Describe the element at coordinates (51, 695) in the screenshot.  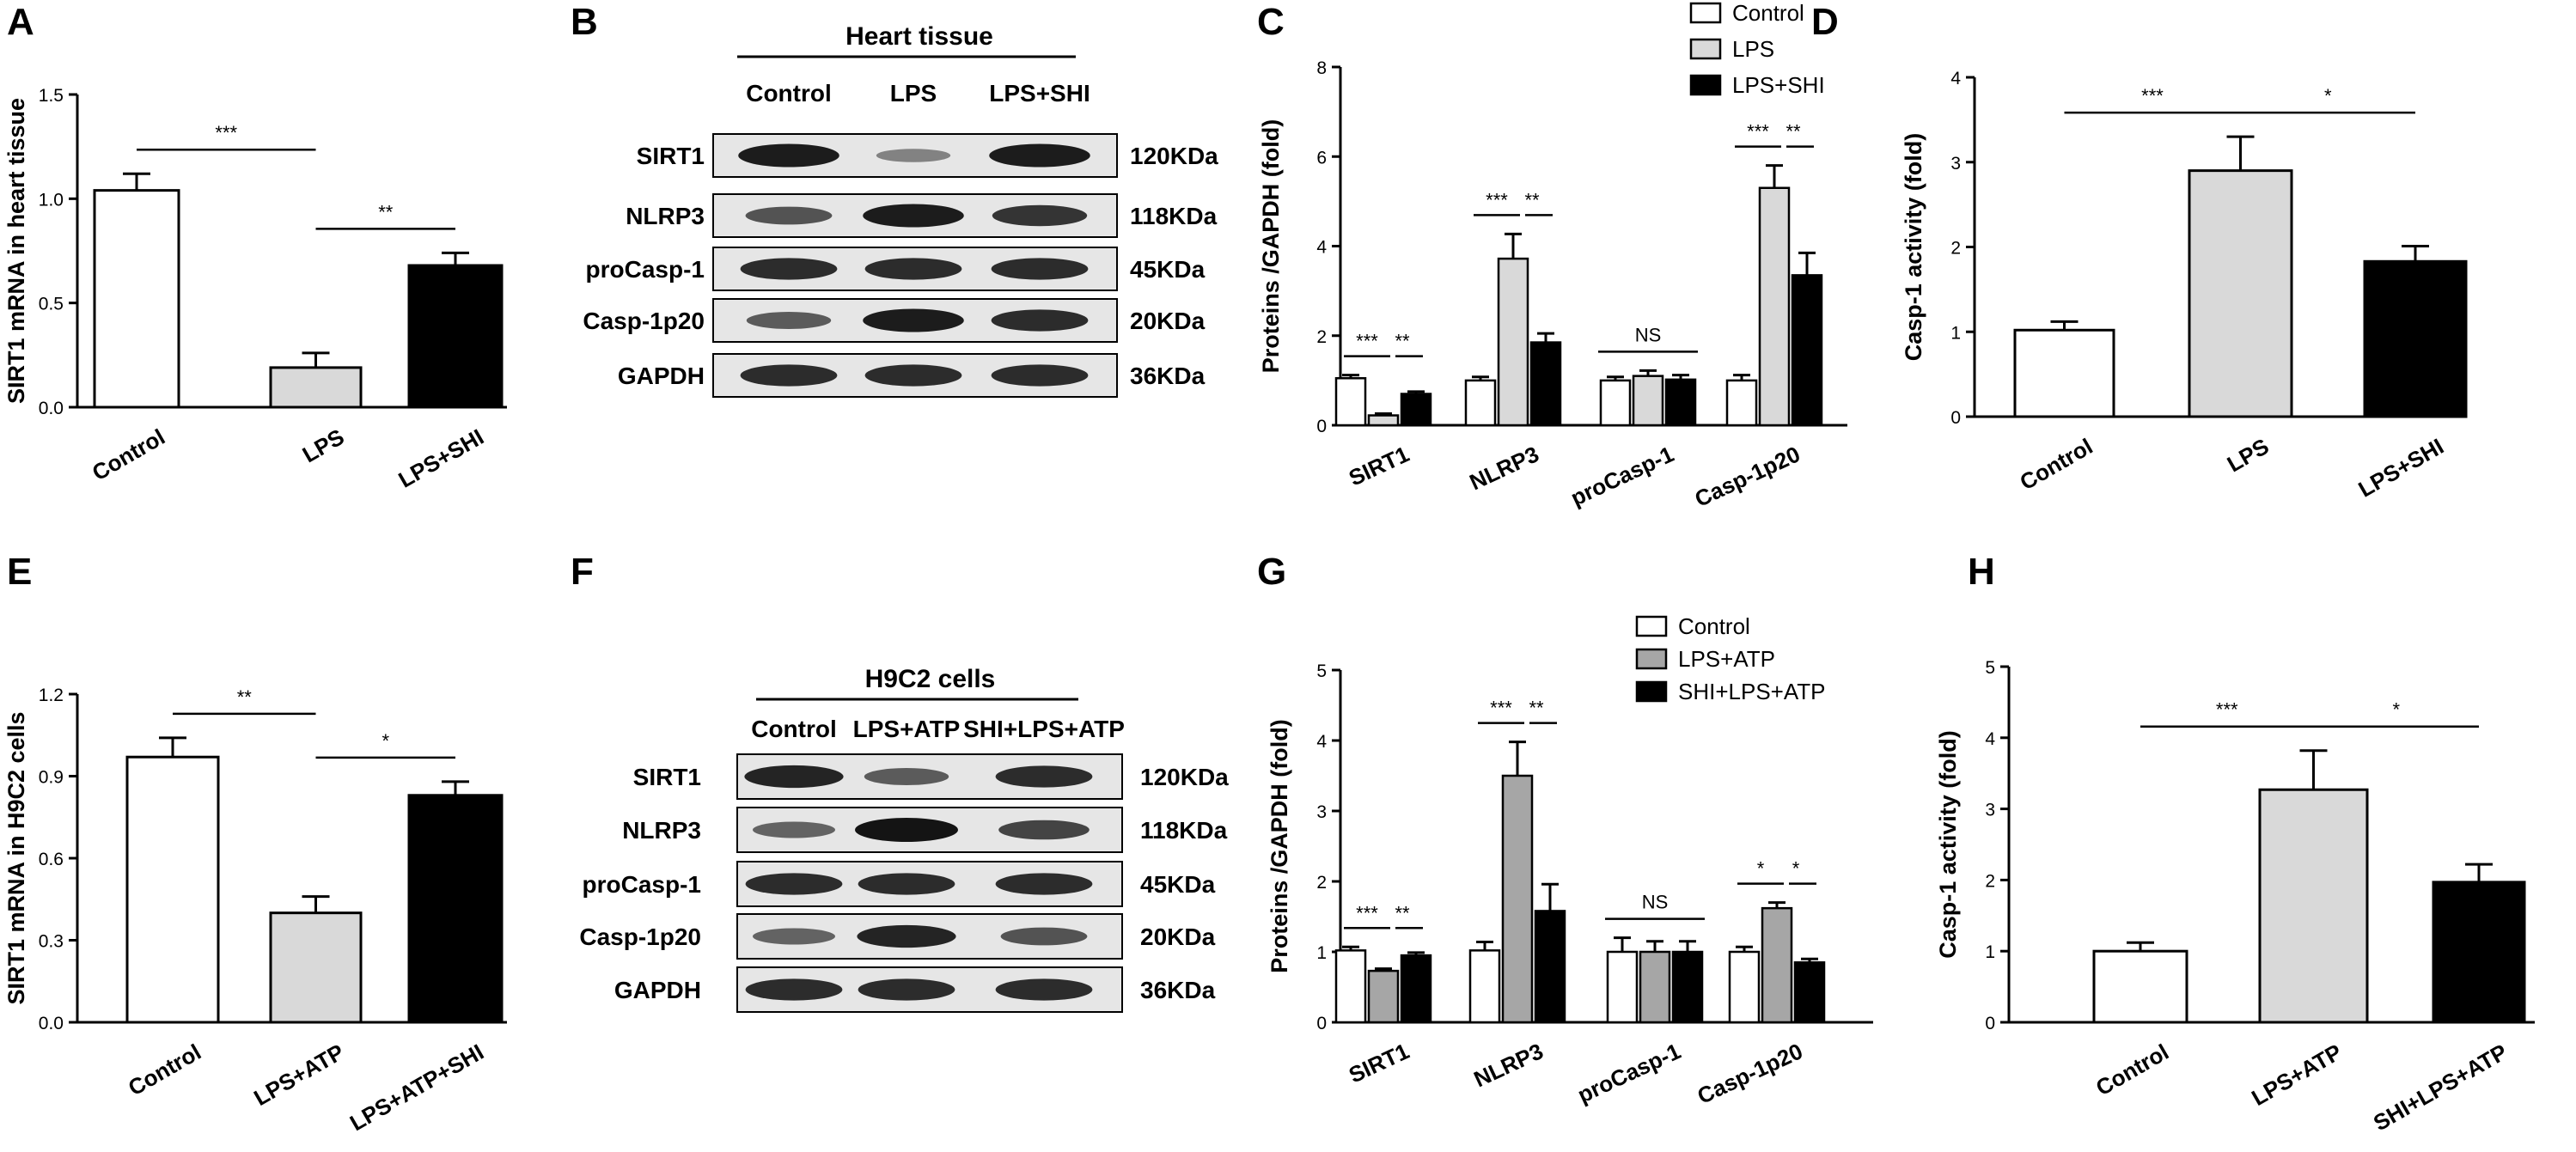
I see `y-tick-label: 1.2` at that location.